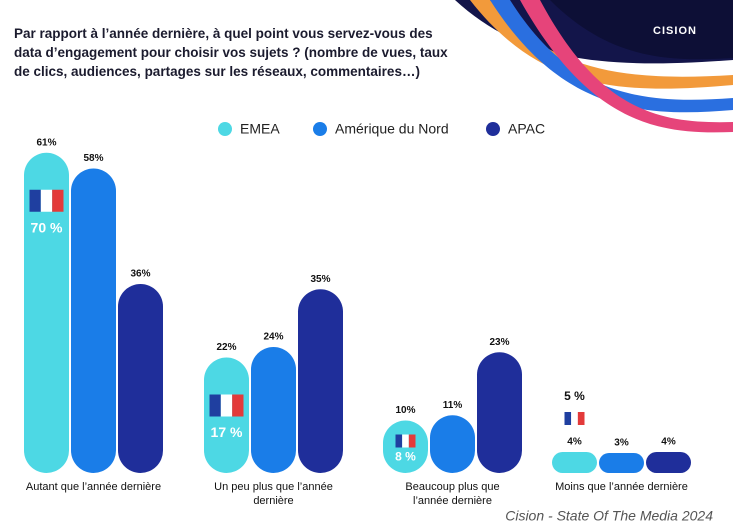 Image resolution: width=733 pixels, height=532 pixels. Describe the element at coordinates (227, 432) in the screenshot. I see `france-label: 17 %` at that location.